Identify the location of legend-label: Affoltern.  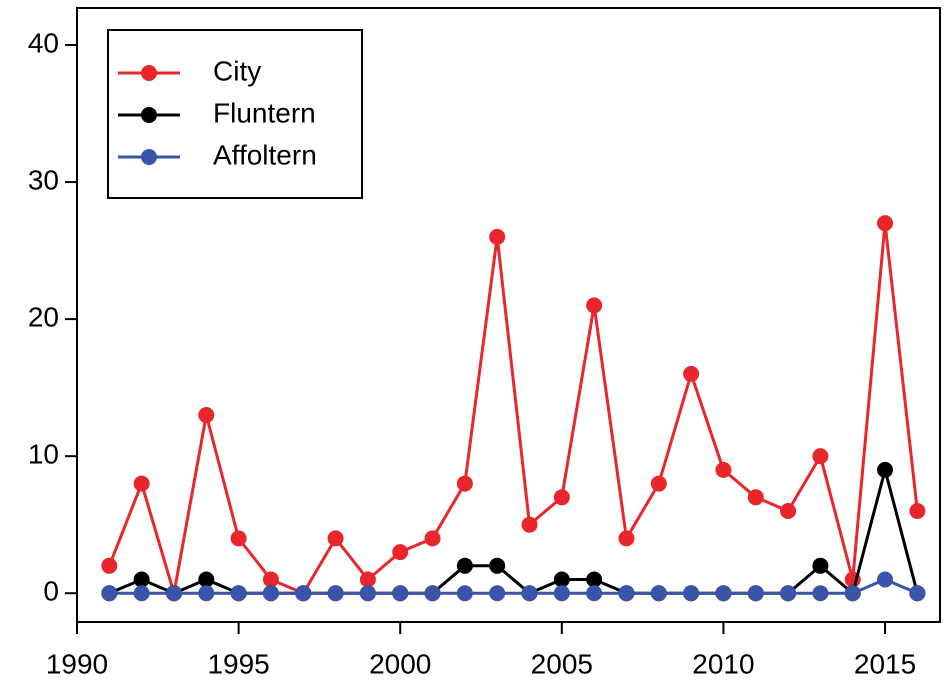
(265, 154).